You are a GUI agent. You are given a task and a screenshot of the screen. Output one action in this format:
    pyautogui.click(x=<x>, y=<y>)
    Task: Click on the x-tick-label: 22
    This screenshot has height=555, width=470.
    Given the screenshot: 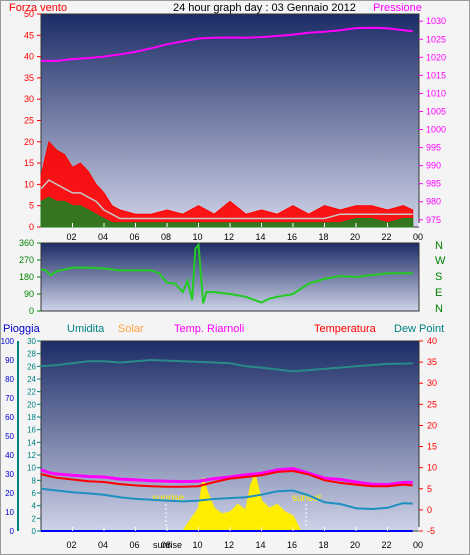 What is the action you would take?
    pyautogui.click(x=387, y=237)
    